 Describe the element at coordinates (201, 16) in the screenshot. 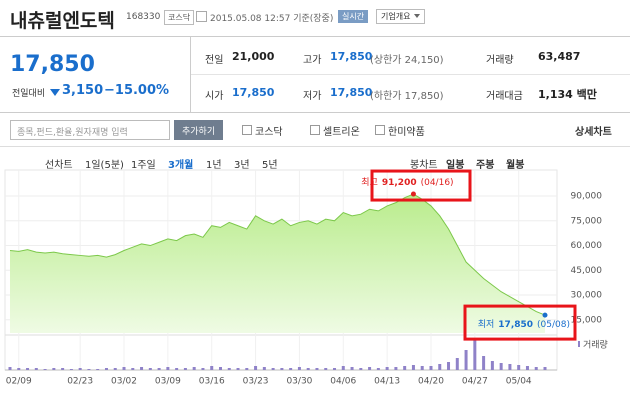

I see `calendar-icon` at that location.